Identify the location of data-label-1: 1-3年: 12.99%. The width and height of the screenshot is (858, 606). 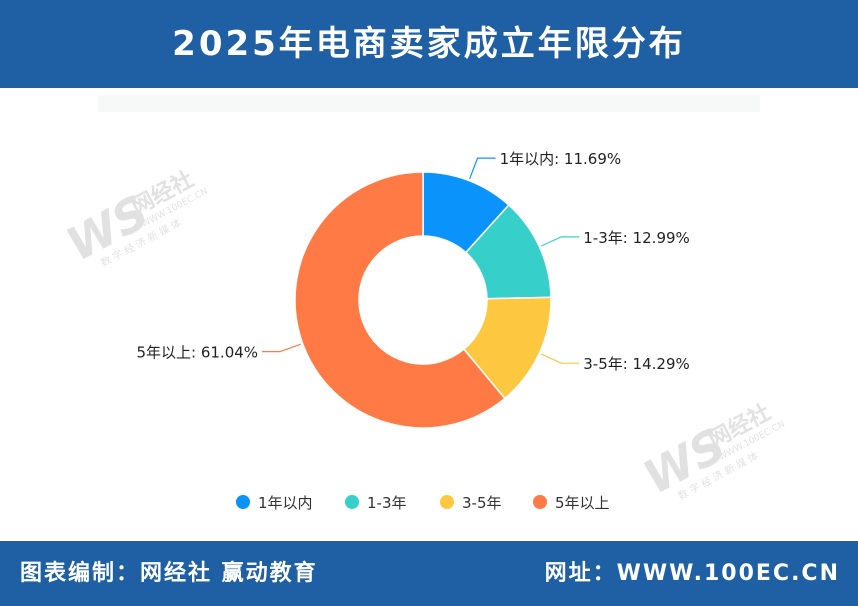
(636, 238).